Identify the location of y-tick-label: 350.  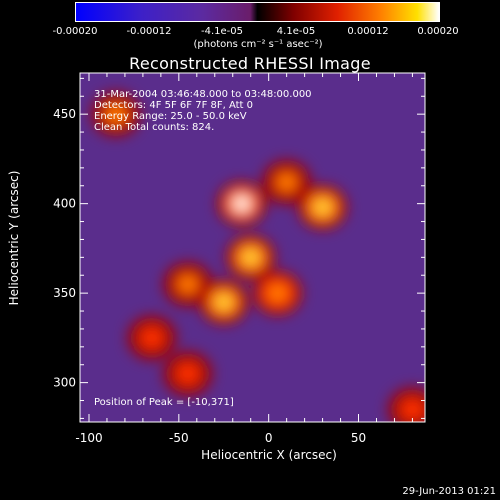
(64, 293).